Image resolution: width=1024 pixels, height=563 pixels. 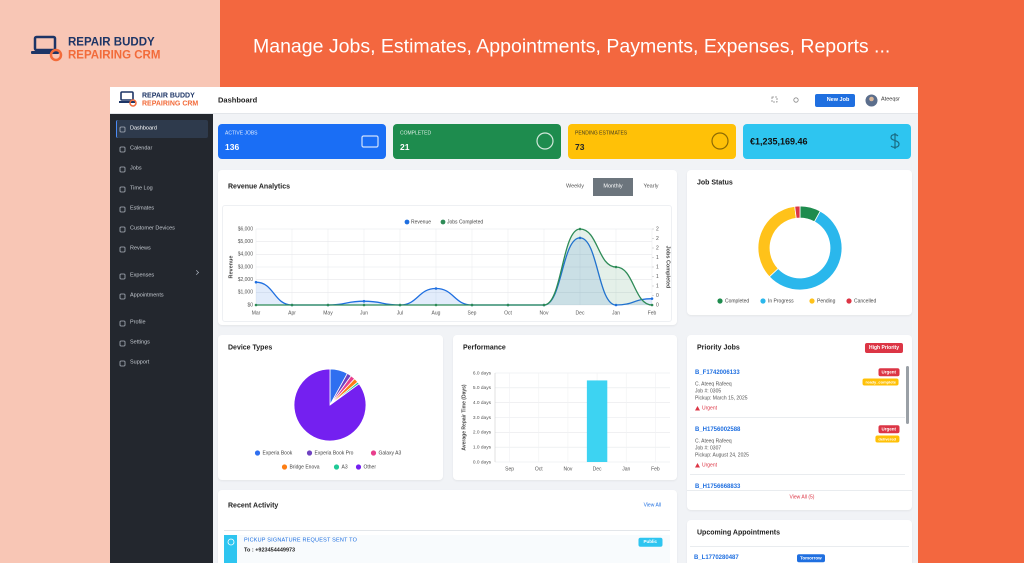 What do you see at coordinates (871, 99) in the screenshot?
I see `avatar-head` at bounding box center [871, 99].